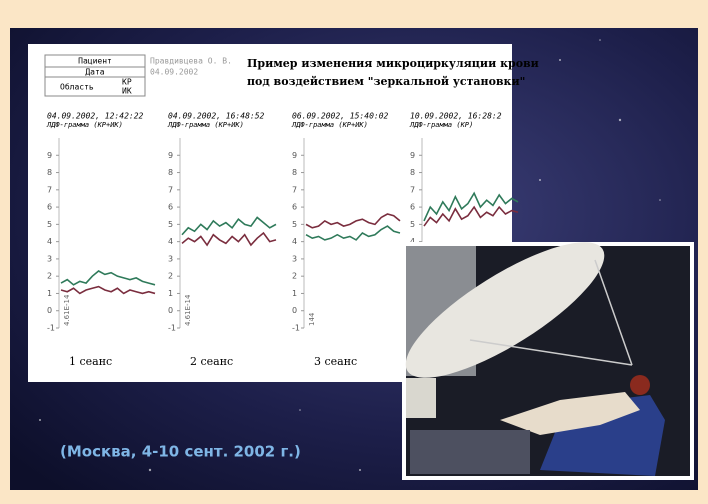 Image resolution: width=708 pixels, height=504 pixels. I want to click on chart-date: 10.09.2002, 16:28:2, so click(456, 116).